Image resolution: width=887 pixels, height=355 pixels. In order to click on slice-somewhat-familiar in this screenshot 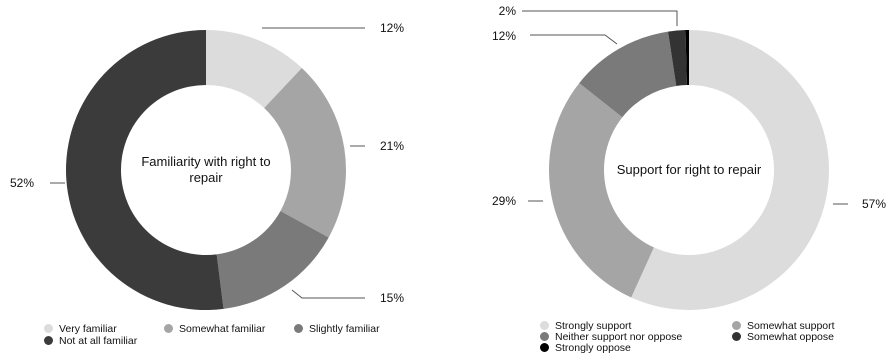, I will do `click(305, 152)`.